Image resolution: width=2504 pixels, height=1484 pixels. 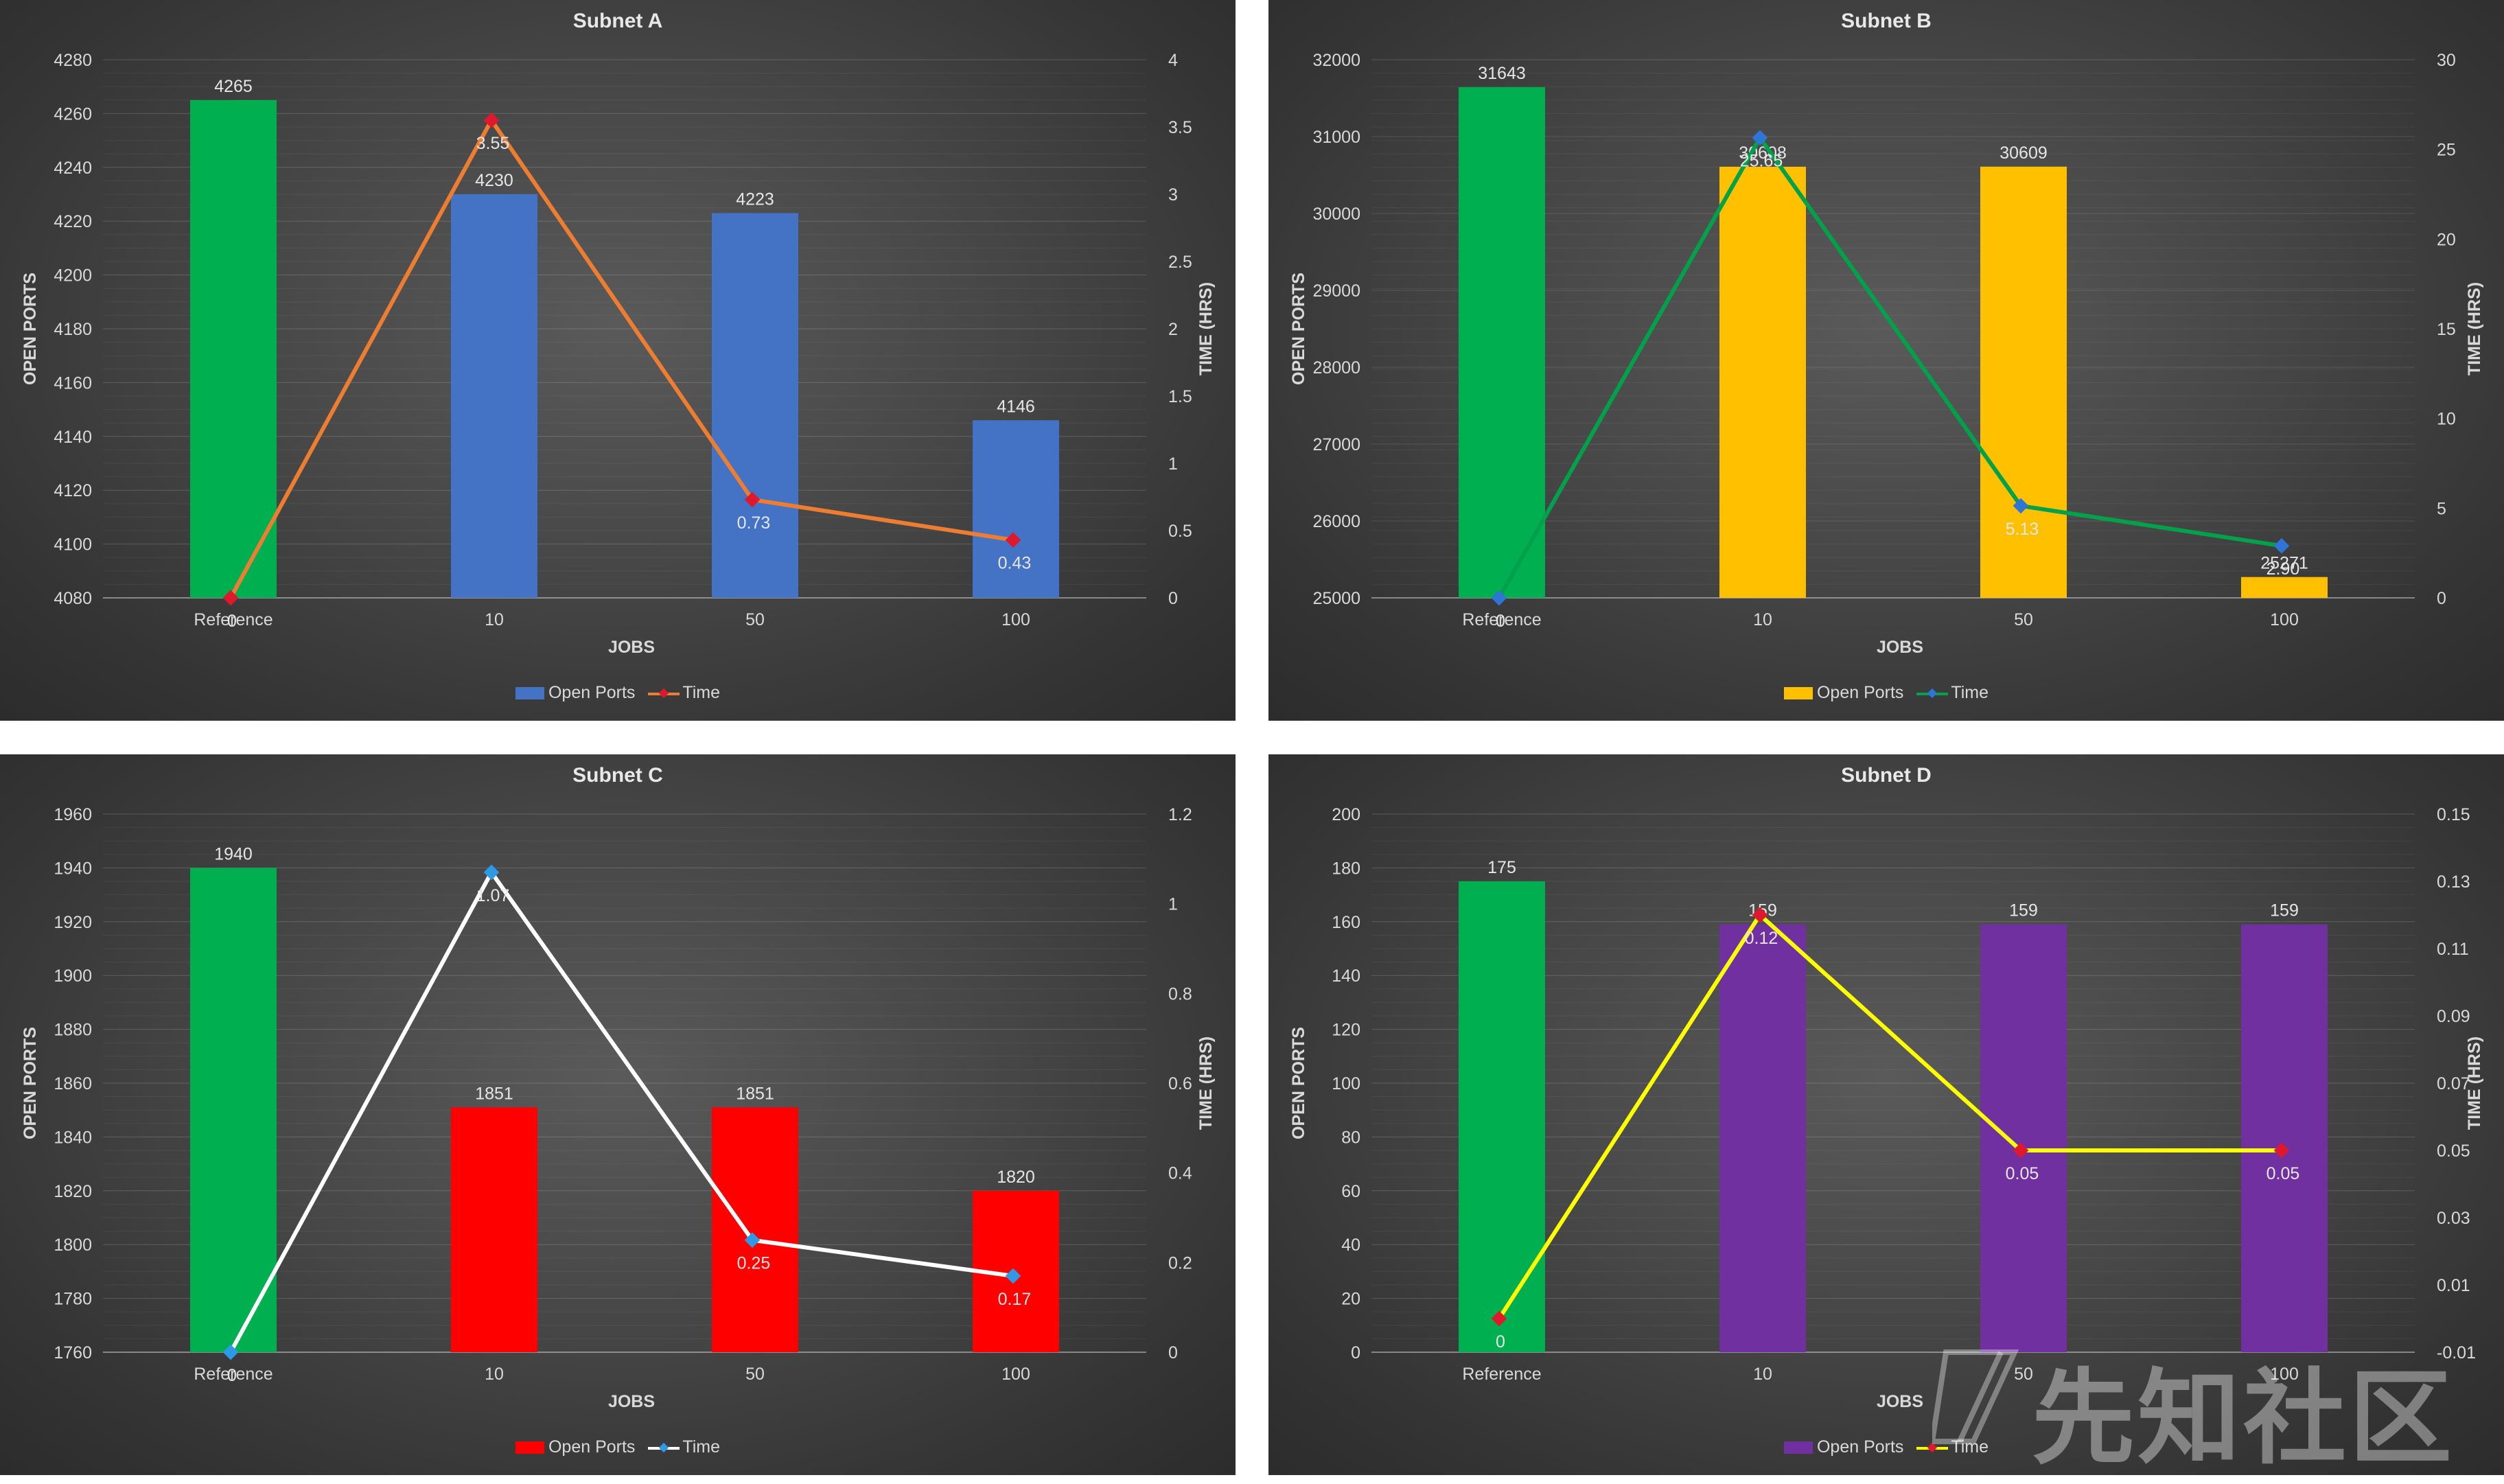 I want to click on line-data-label: 0.12, so click(x=1761, y=938).